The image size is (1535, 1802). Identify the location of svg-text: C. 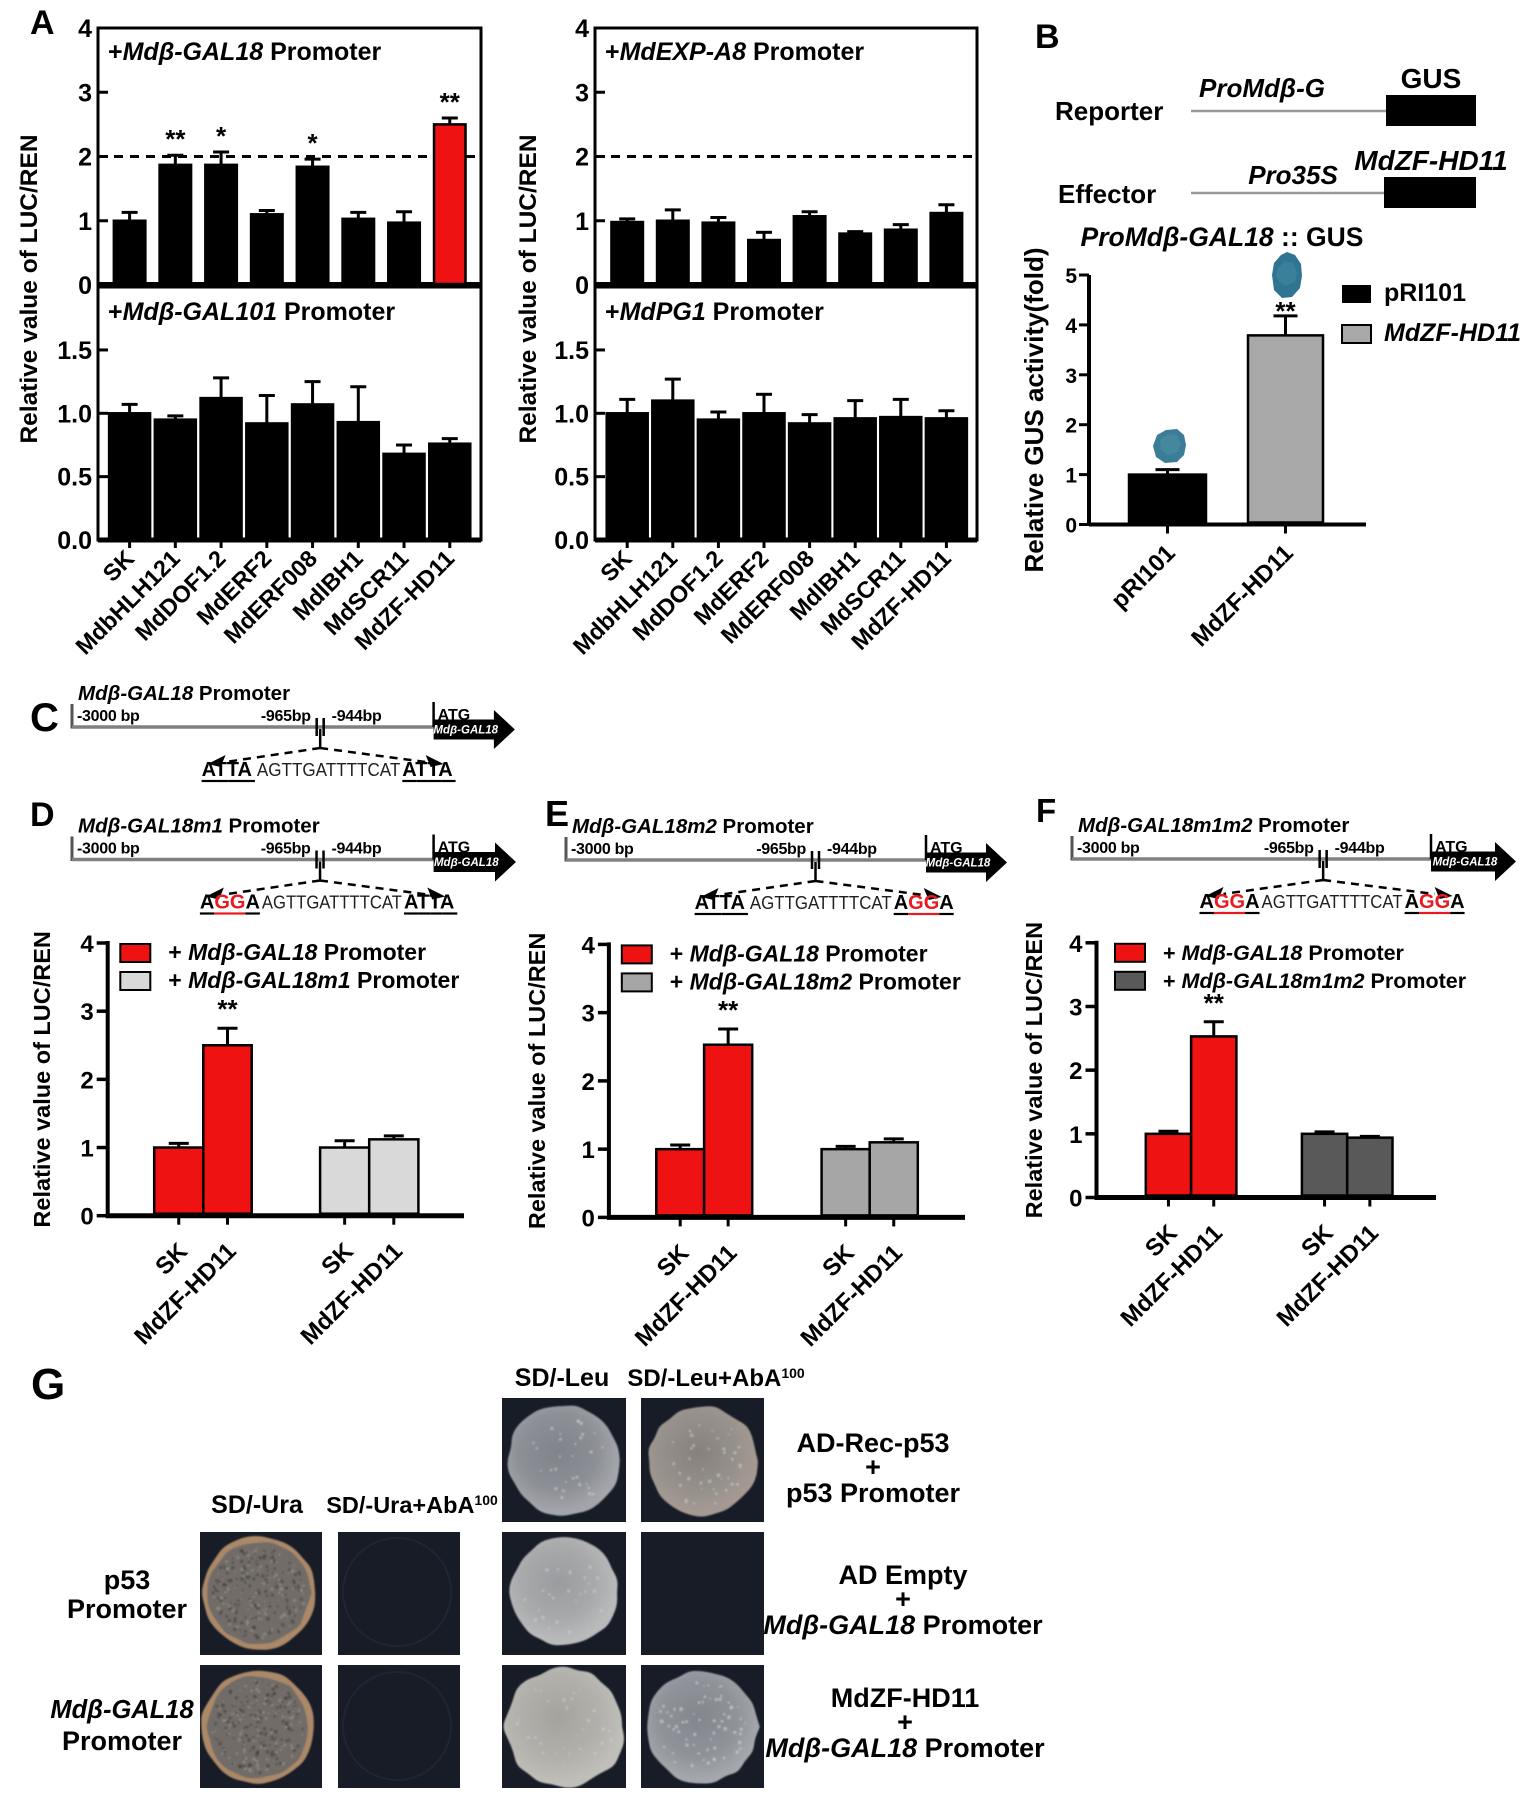
(44, 718).